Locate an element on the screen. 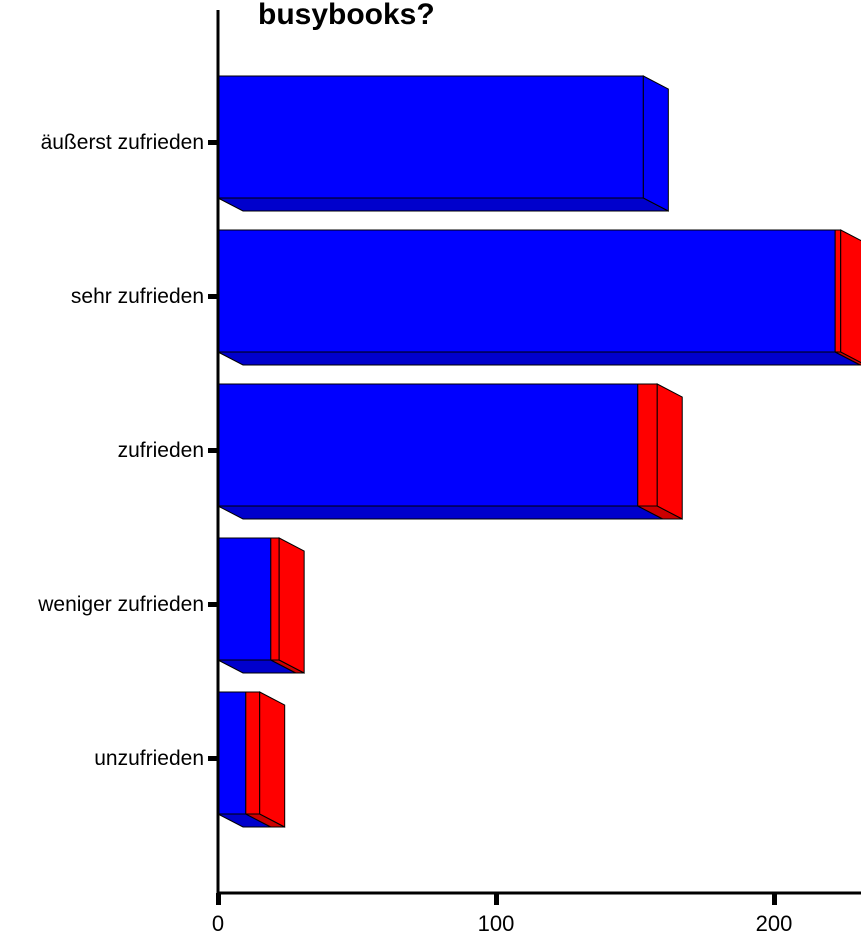  x-axis: 0 100 200 is located at coordinates (536, 913).